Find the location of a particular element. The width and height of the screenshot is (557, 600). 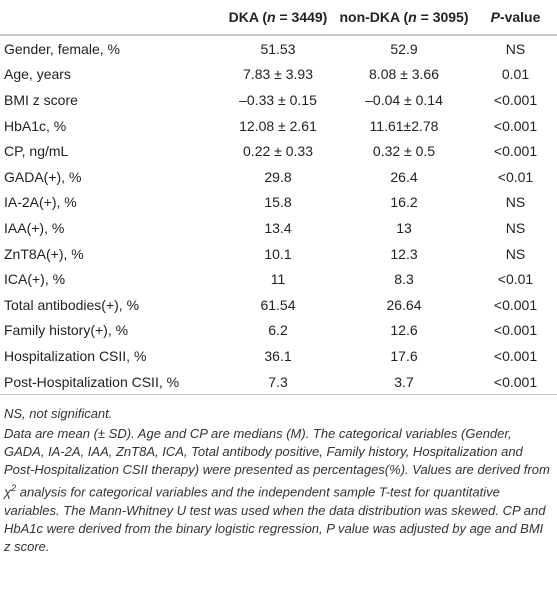

table-row: Total antibodies(+), % 61.54 26.64 <0.001 is located at coordinates (278, 305).